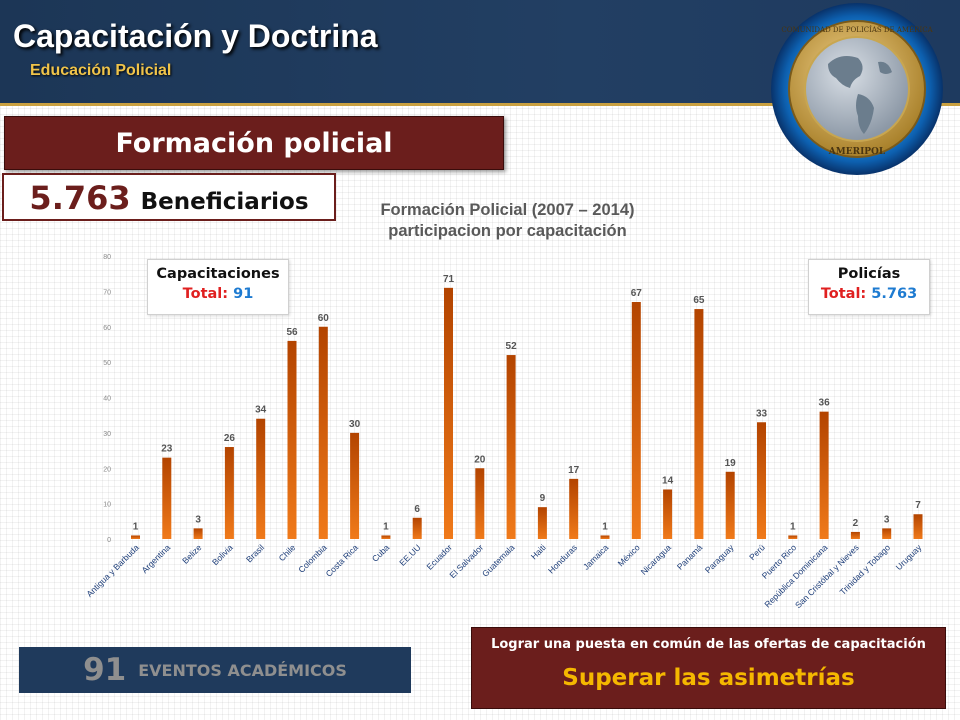  Describe the element at coordinates (498, 560) in the screenshot. I see `x-category-label: Guatemala` at that location.